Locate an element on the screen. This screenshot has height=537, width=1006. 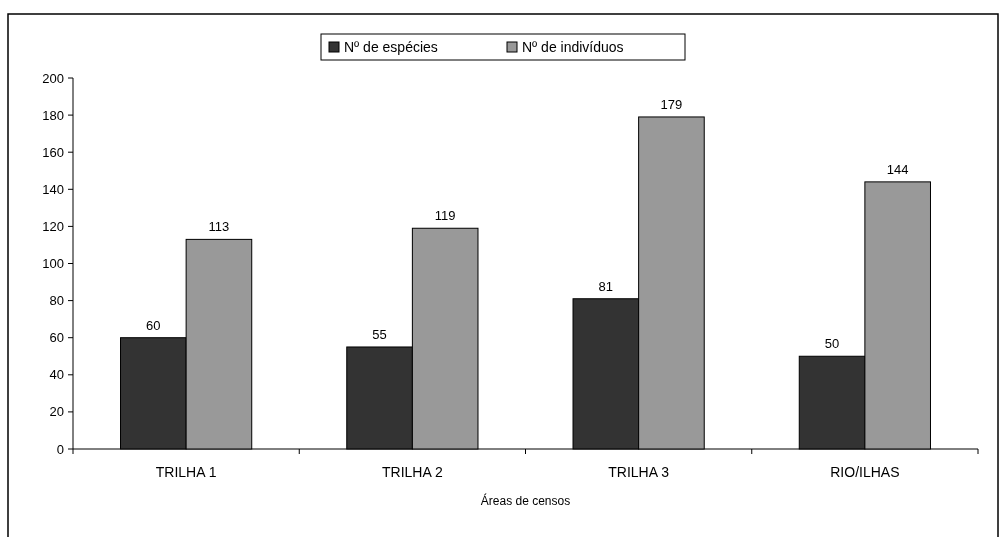
x-tick-label: TRILHA 3 is located at coordinates (639, 472).